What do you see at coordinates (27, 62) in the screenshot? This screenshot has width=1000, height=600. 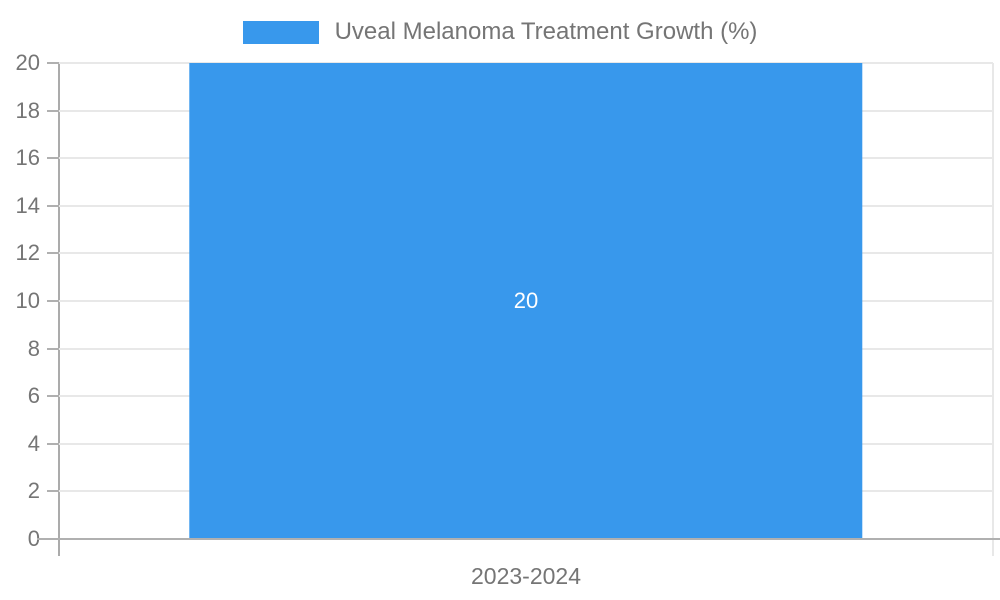 I see `y-tick-label: 20` at bounding box center [27, 62].